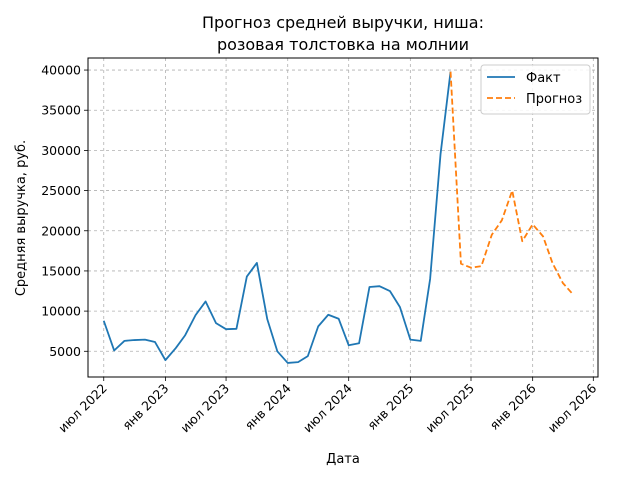 Image resolution: width=640 pixels, height=480 pixels. Describe the element at coordinates (61, 190) in the screenshot. I see `y-tick-label: 25000` at that location.